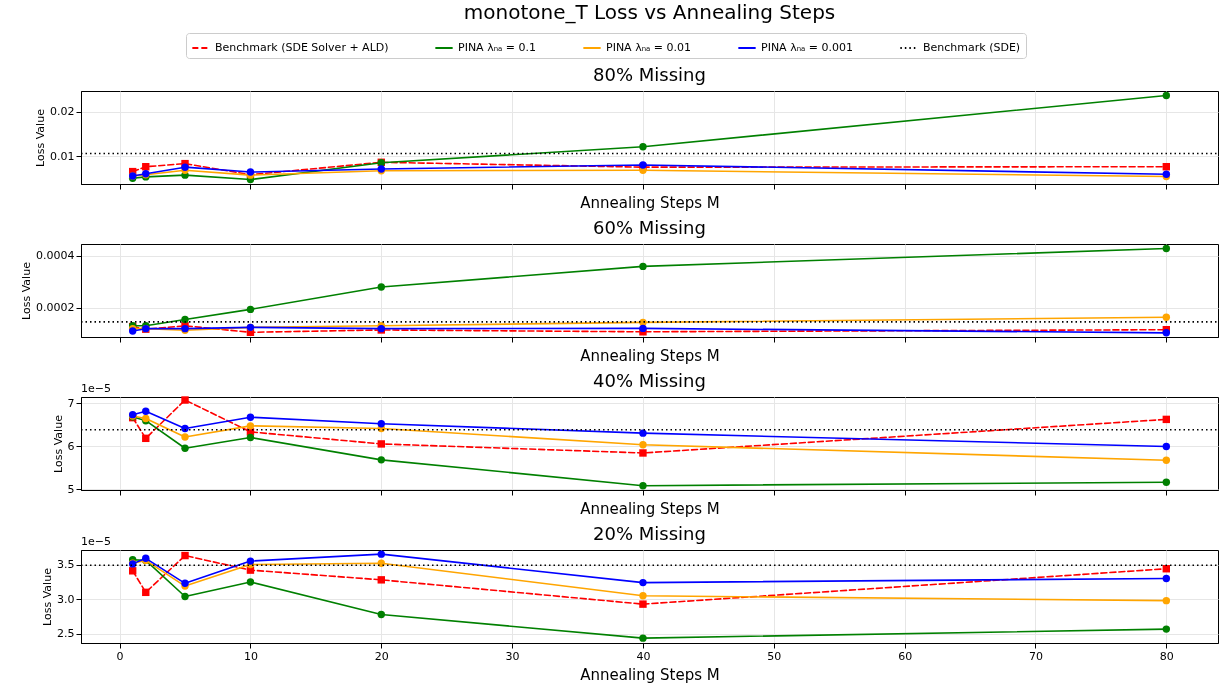 This screenshot has width=1225, height=693. What do you see at coordinates (1035, 656) in the screenshot?
I see `x-tick-label: 70` at bounding box center [1035, 656].